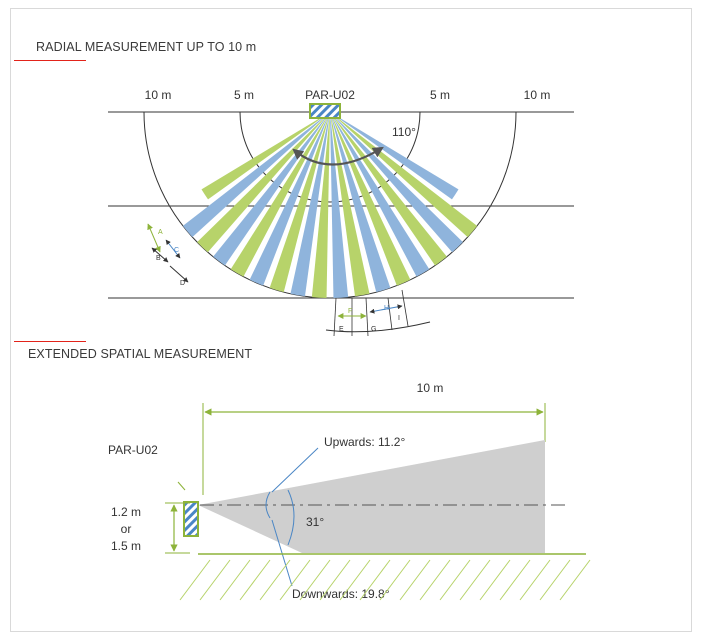 The height and width of the screenshot is (641, 702). I want to click on letter-E: E, so click(341, 329).